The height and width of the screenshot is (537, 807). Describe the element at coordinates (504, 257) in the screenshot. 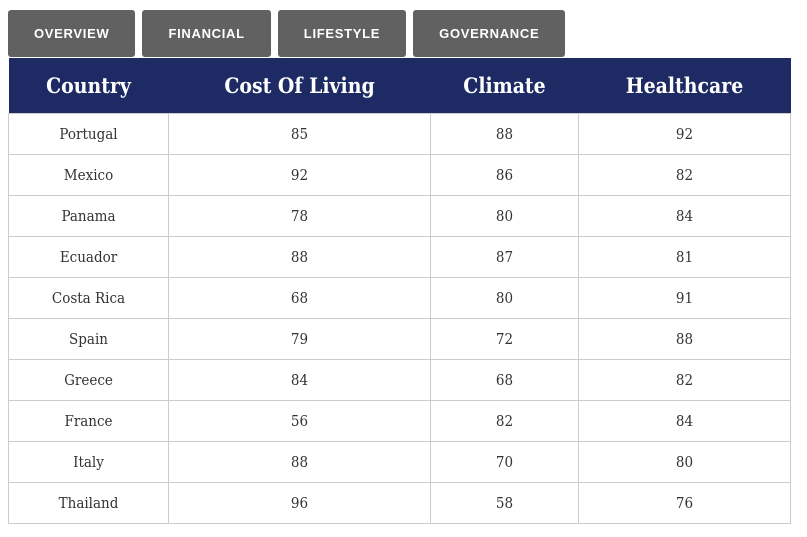

I see `score-cell: 87` at that location.